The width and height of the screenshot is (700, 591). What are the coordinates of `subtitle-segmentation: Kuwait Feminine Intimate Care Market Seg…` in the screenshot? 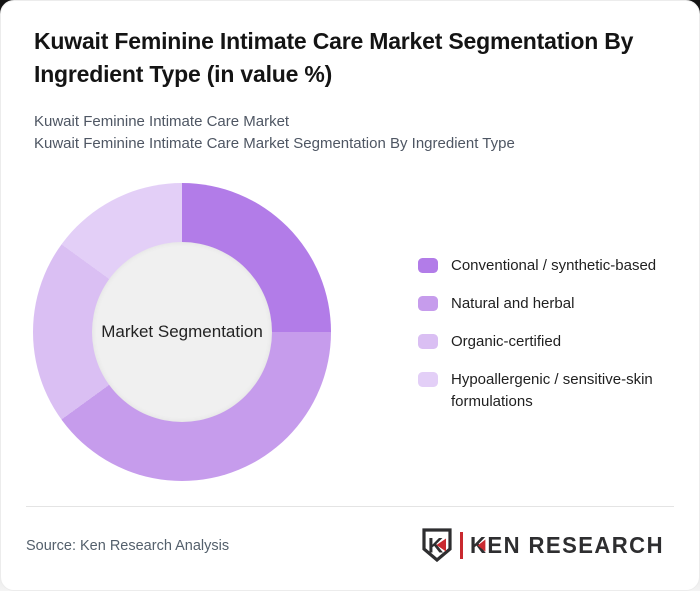 It's located at (274, 143).